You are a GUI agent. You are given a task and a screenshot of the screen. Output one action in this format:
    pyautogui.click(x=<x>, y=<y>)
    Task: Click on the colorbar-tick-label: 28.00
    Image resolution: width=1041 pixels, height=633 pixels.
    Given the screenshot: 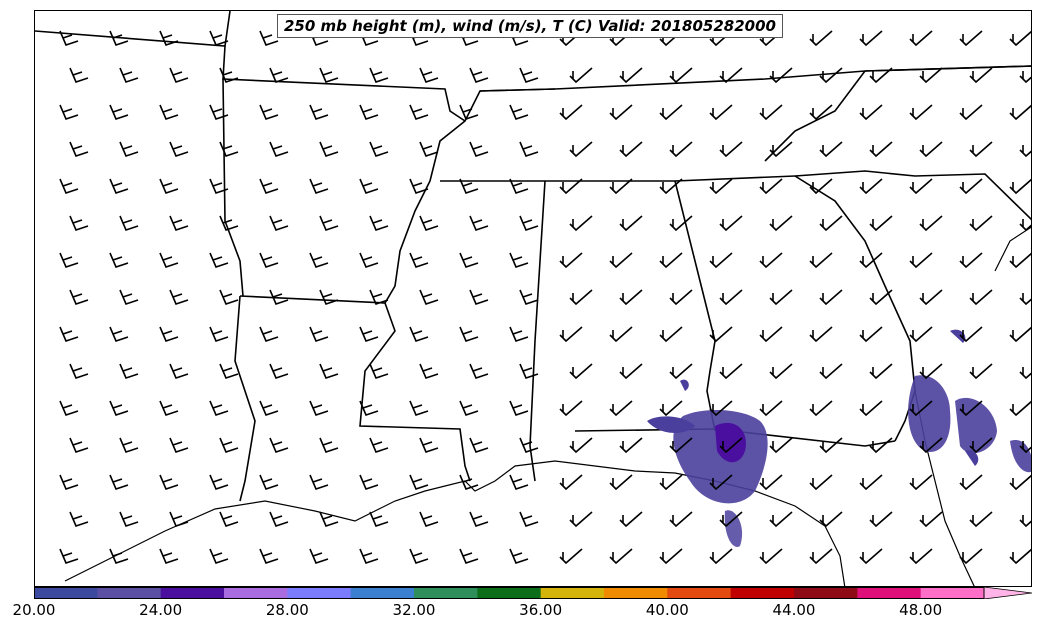 What is the action you would take?
    pyautogui.click(x=287, y=610)
    